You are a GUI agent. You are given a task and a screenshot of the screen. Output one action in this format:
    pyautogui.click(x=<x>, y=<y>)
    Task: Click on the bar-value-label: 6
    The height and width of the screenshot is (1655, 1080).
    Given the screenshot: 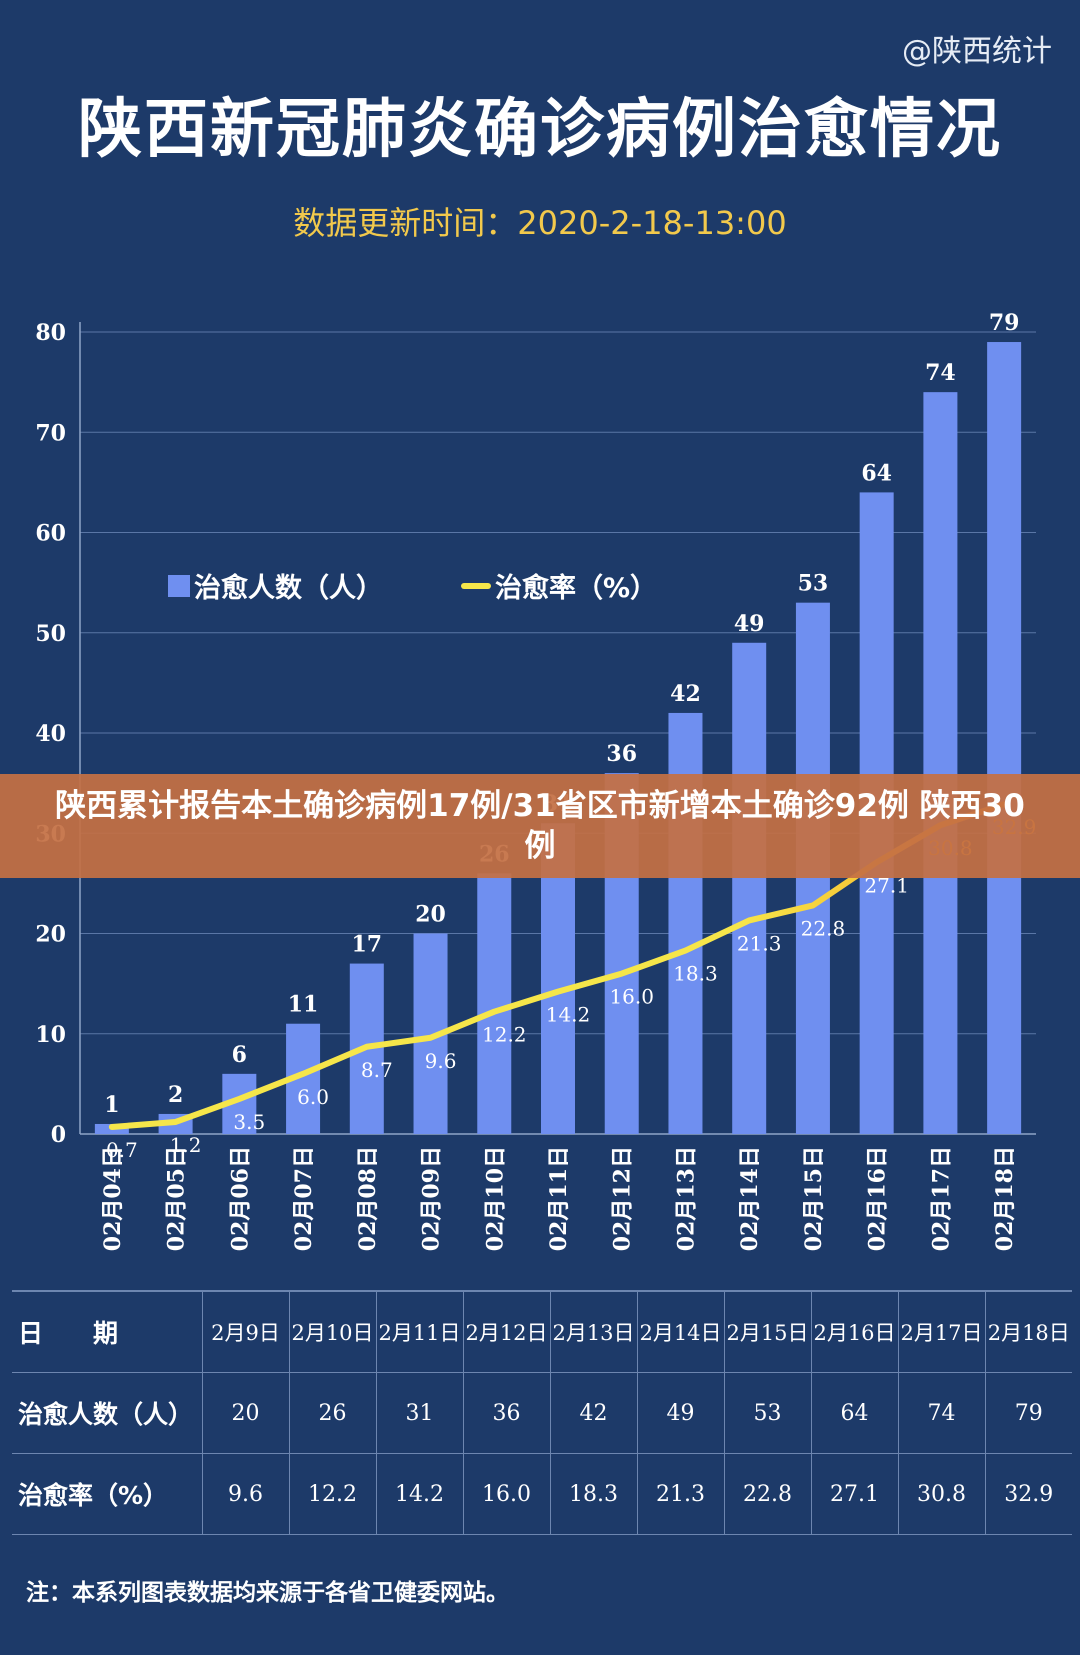 What is the action you would take?
    pyautogui.click(x=239, y=1055)
    